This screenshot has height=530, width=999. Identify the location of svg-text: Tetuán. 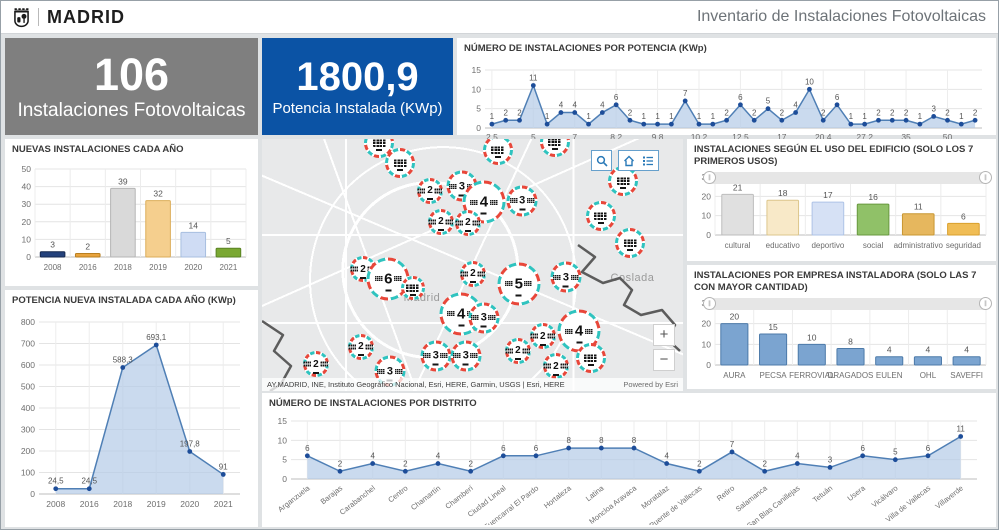
(822, 493).